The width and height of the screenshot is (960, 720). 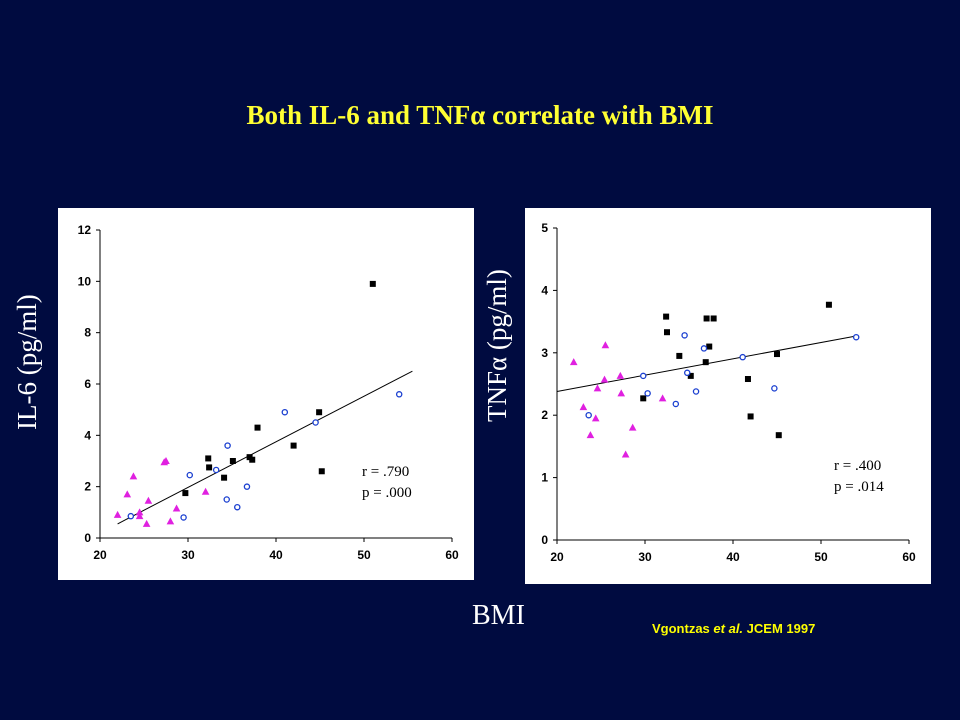 I want to click on citation: Vgontzas et al. JCEM 1997, so click(x=733, y=628).